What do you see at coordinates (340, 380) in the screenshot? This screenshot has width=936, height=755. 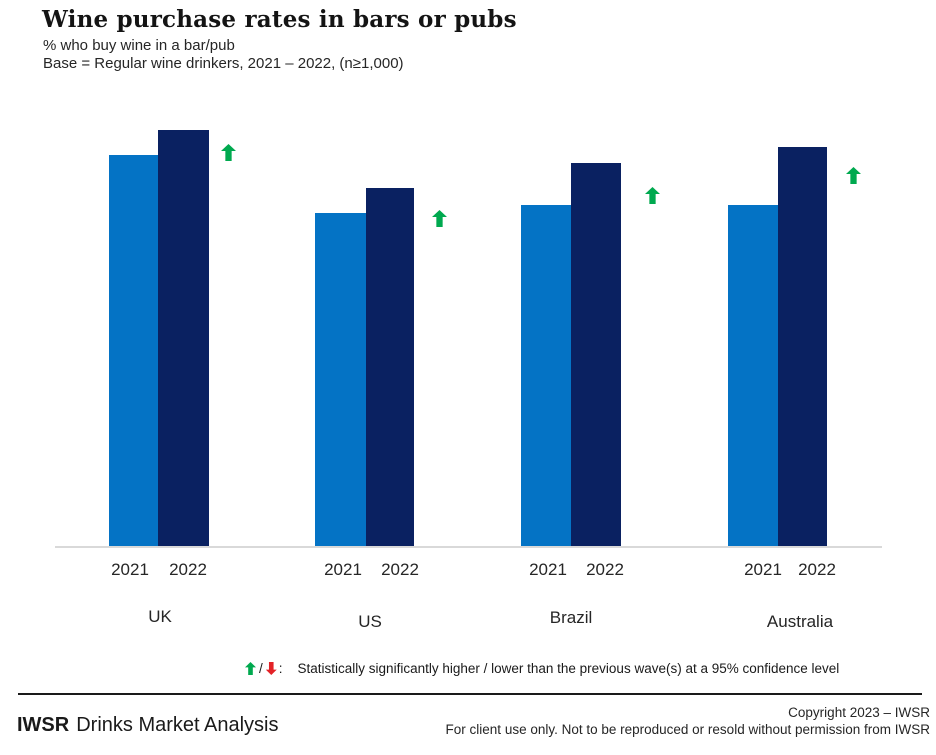 I see `bar-2021-us` at bounding box center [340, 380].